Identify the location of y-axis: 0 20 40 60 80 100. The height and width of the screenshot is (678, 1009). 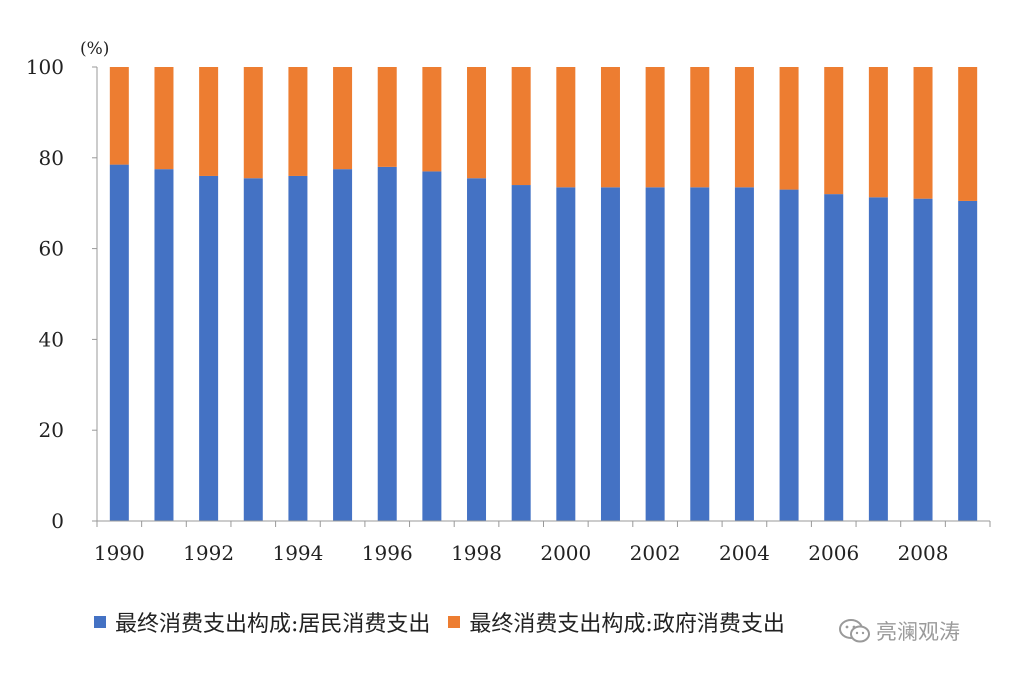
(62, 294).